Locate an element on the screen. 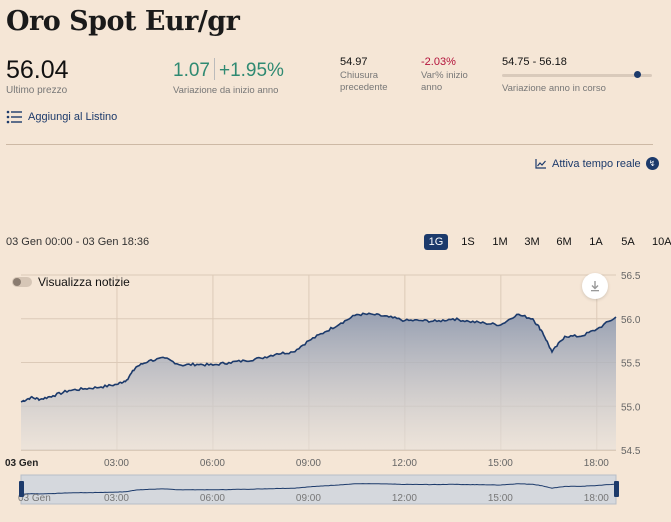 Image resolution: width=671 pixels, height=522 pixels. add-to-watchlist-button: Aggiungi al Listino is located at coordinates (61, 117).